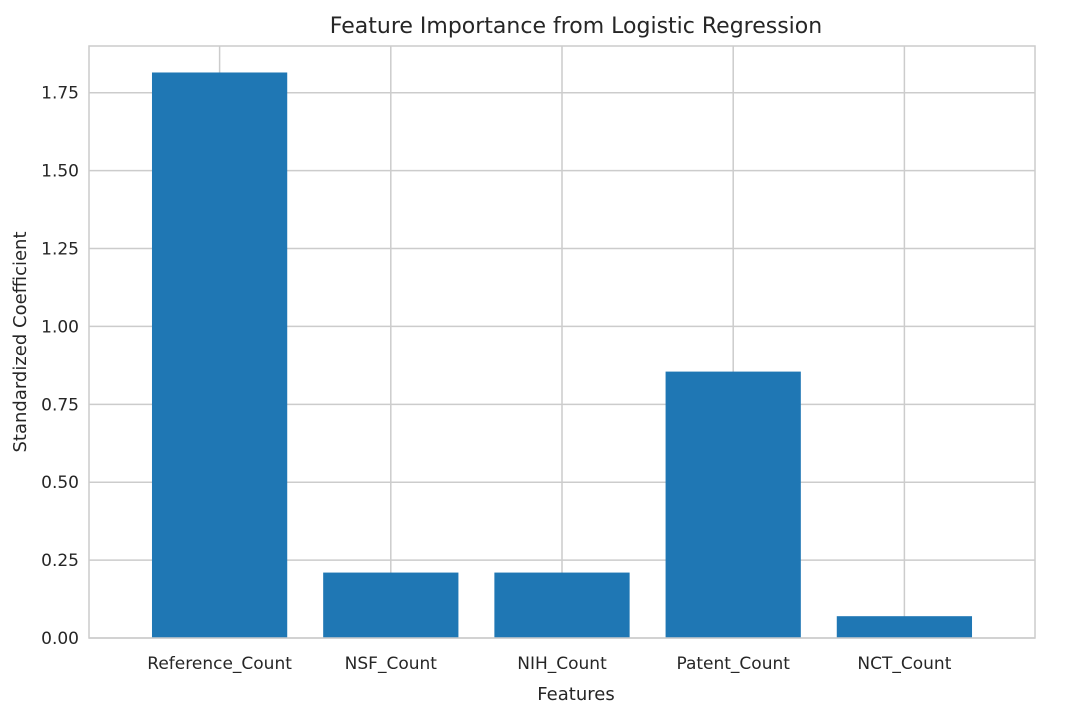  I want to click on y-tick-label: 1.75, so click(60, 94).